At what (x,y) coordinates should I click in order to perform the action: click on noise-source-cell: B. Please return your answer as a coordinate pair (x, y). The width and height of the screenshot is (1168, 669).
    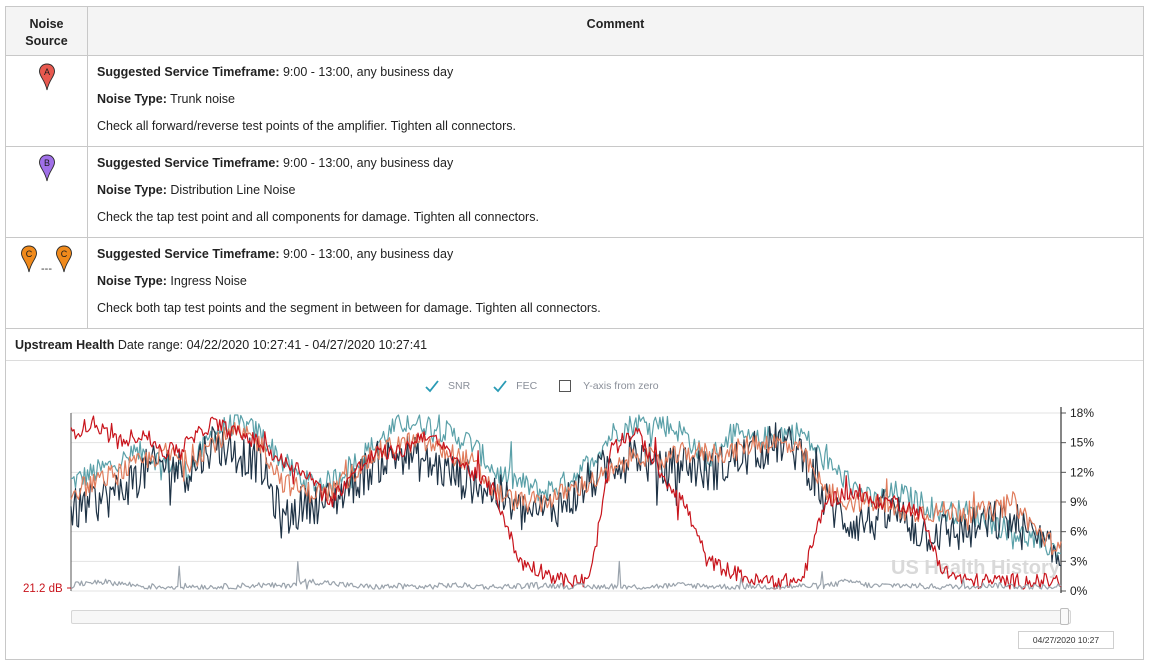
    Looking at the image, I should click on (46, 192).